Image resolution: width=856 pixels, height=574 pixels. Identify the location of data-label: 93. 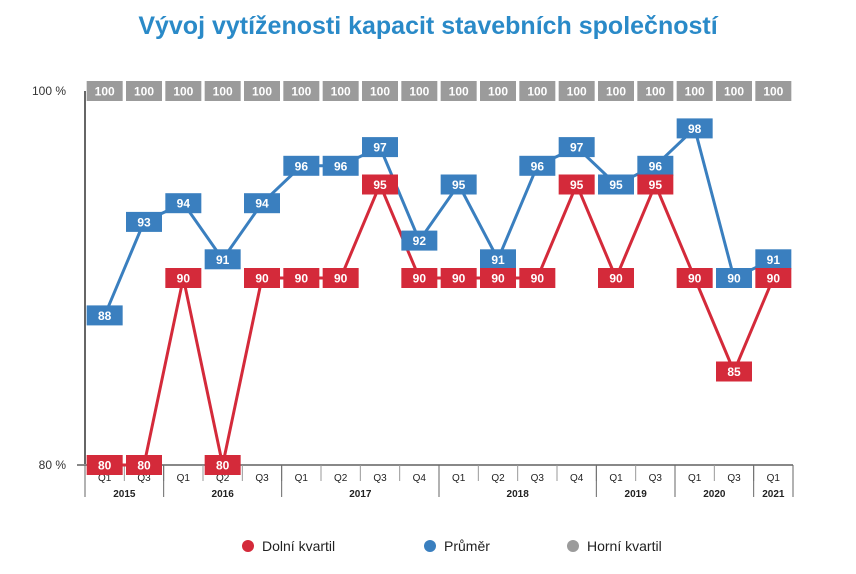
(144, 222).